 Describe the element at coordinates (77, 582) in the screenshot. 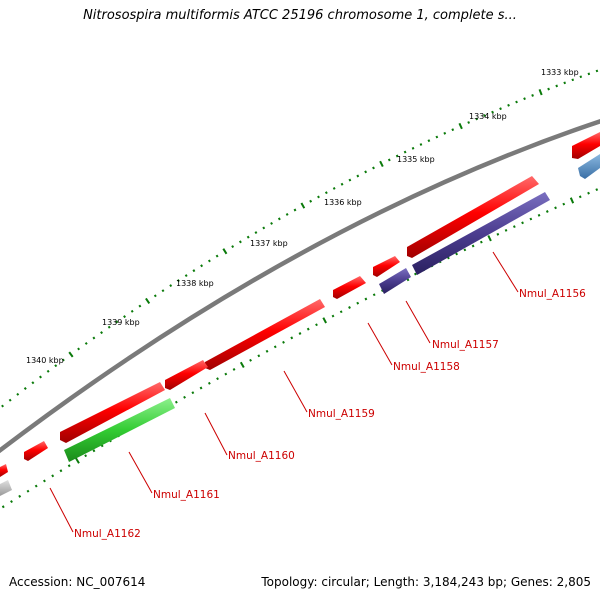

I see `accession-text: Accession: NC_007614` at that location.